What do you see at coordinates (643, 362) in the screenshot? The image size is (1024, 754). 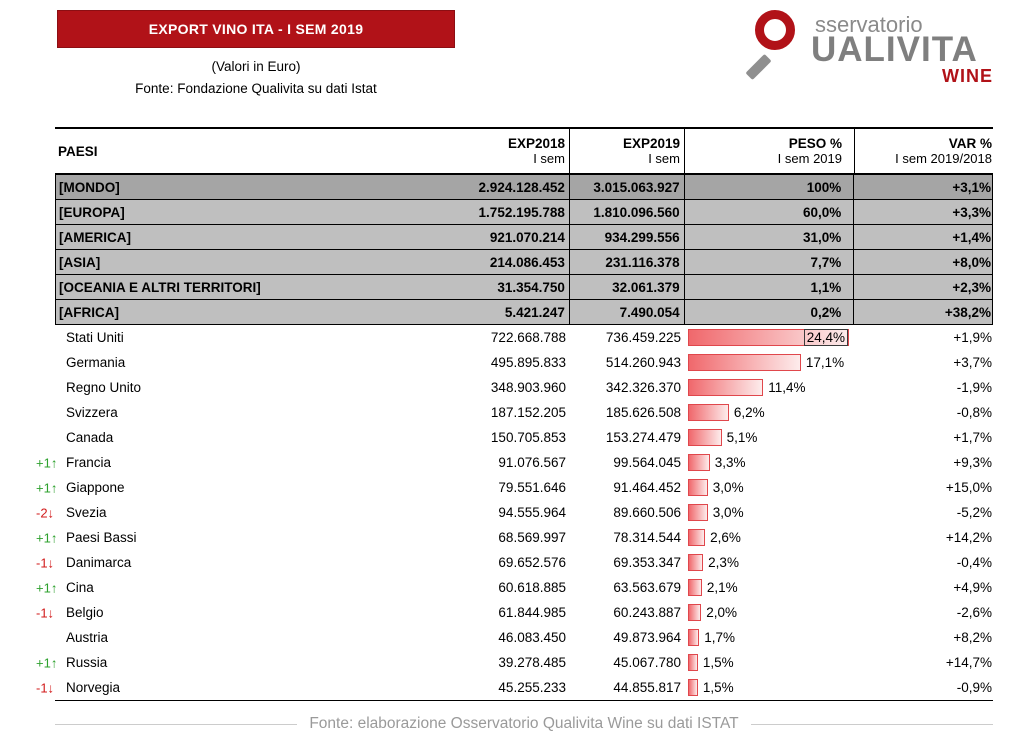 I see `exp2019-value: 514.260.943` at bounding box center [643, 362].